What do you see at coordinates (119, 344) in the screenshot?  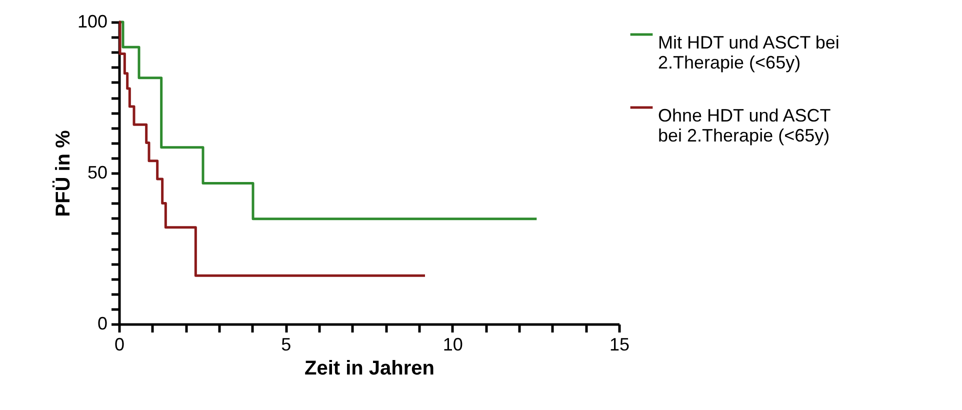 I see `x-tick-label: 0` at bounding box center [119, 344].